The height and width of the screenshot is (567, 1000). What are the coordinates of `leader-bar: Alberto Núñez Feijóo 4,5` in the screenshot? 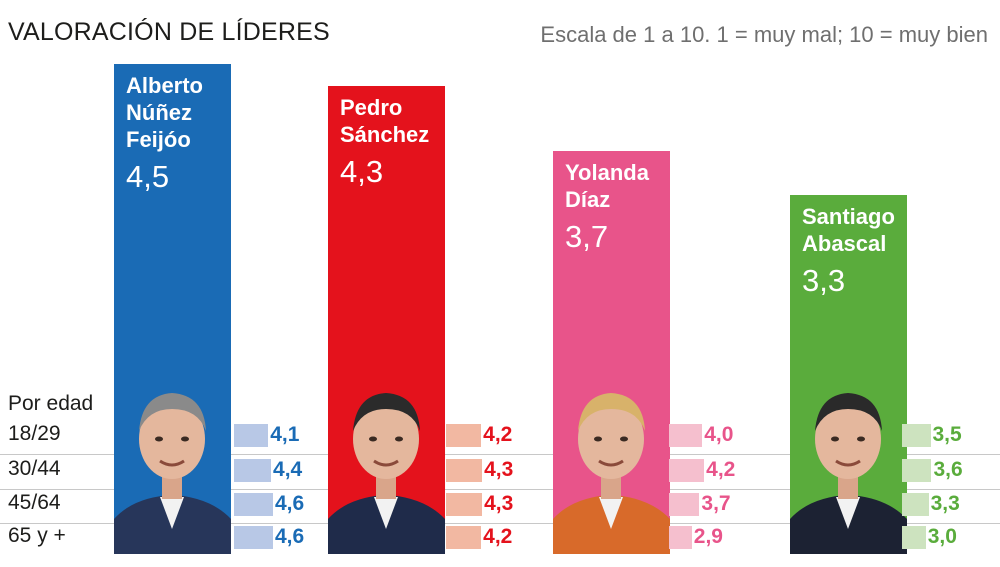 It's located at (172, 308).